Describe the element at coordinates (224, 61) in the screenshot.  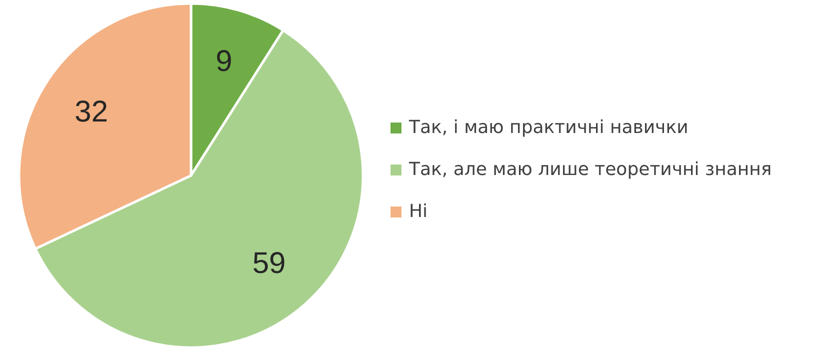
I see `data-label: 9` at that location.